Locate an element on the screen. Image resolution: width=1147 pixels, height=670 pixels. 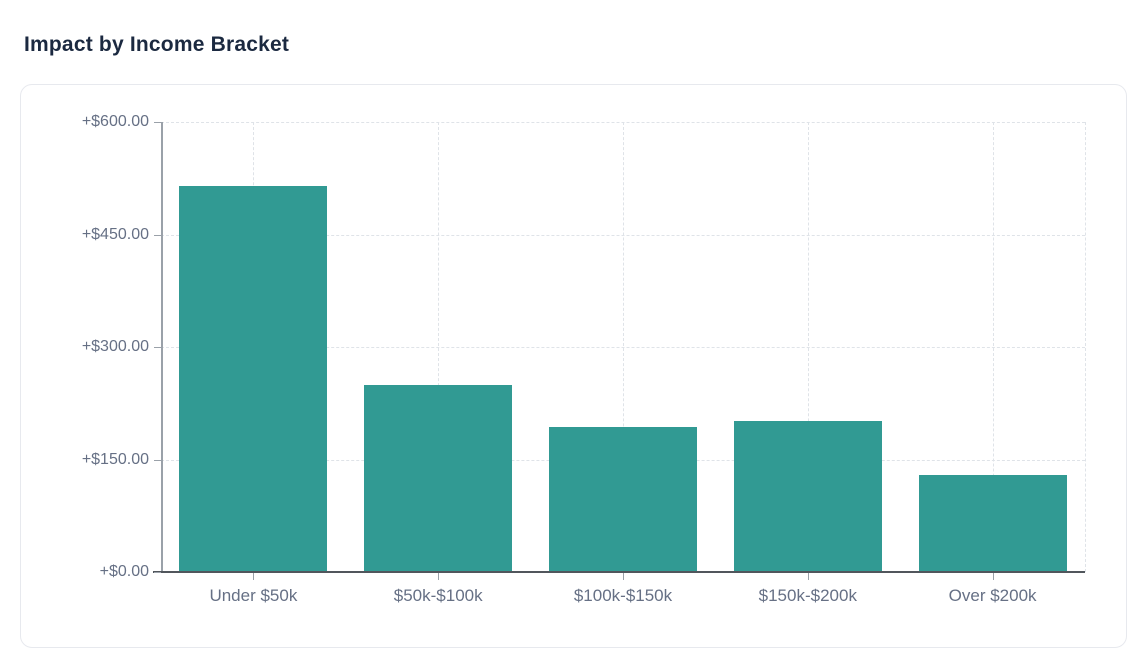
y-tick-label: +$0.00 is located at coordinates (124, 571).